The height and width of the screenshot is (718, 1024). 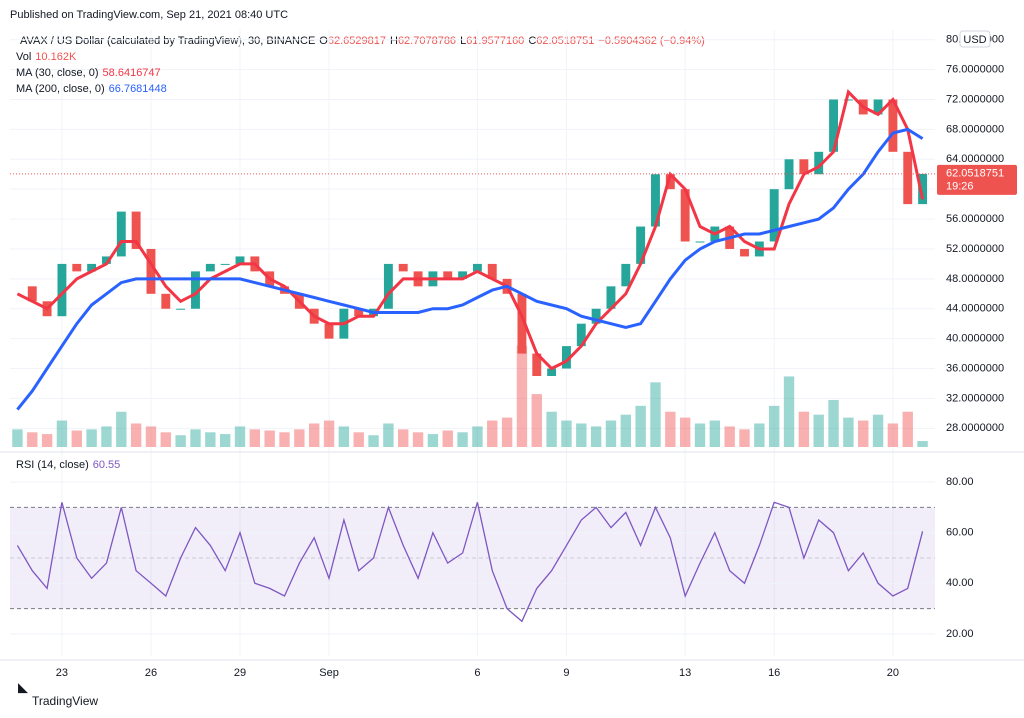 What do you see at coordinates (960, 187) in the screenshot?
I see `price-box-countdown: 19:26` at bounding box center [960, 187].